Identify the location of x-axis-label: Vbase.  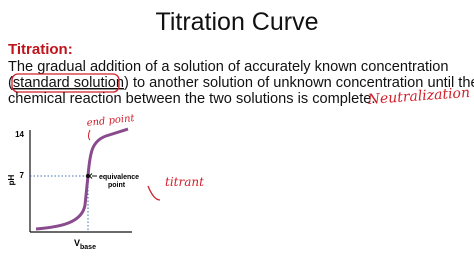
(85, 244).